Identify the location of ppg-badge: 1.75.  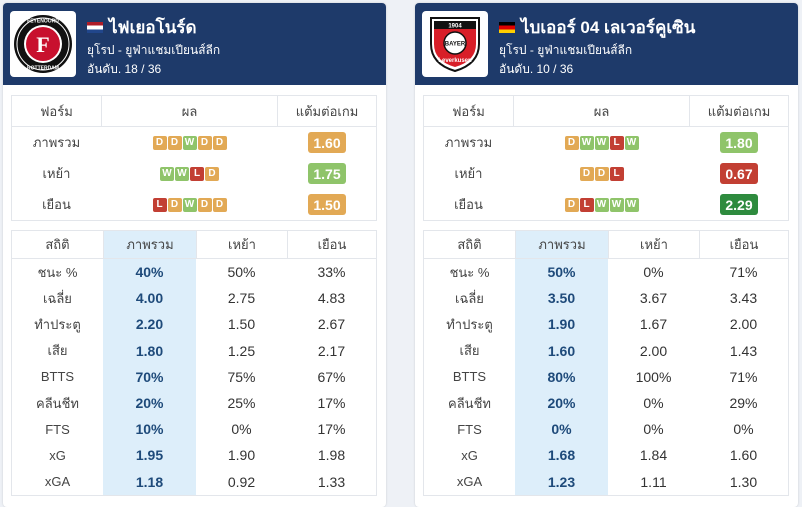
(327, 173).